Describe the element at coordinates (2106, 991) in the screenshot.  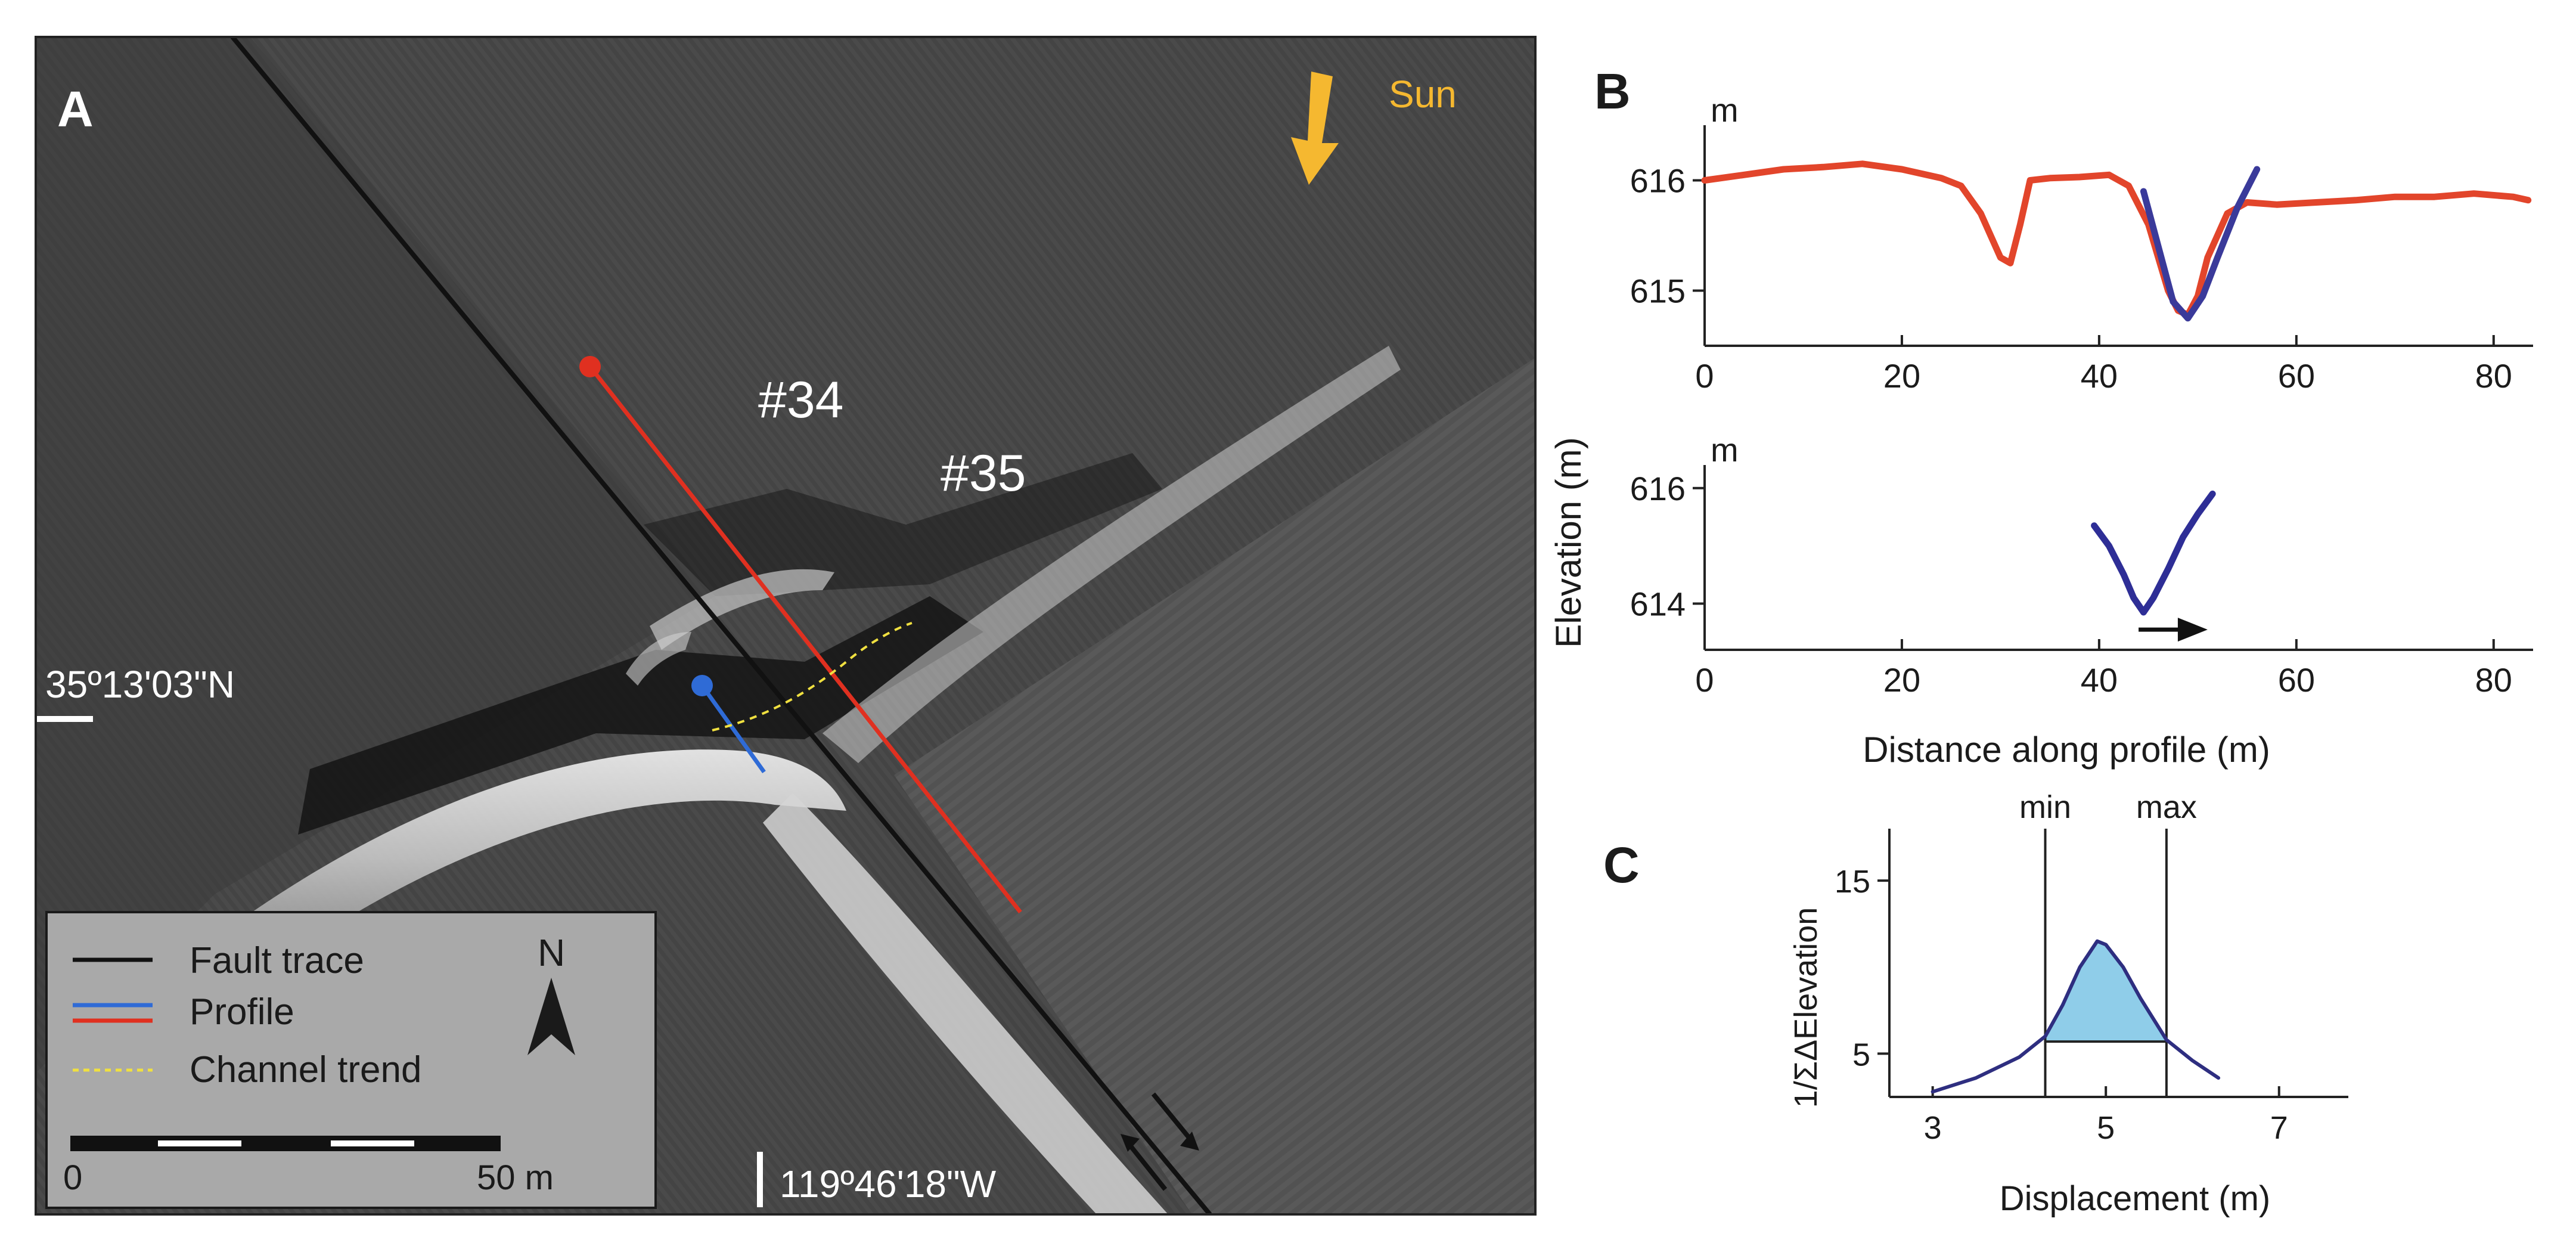
I see `shaded-area` at that location.